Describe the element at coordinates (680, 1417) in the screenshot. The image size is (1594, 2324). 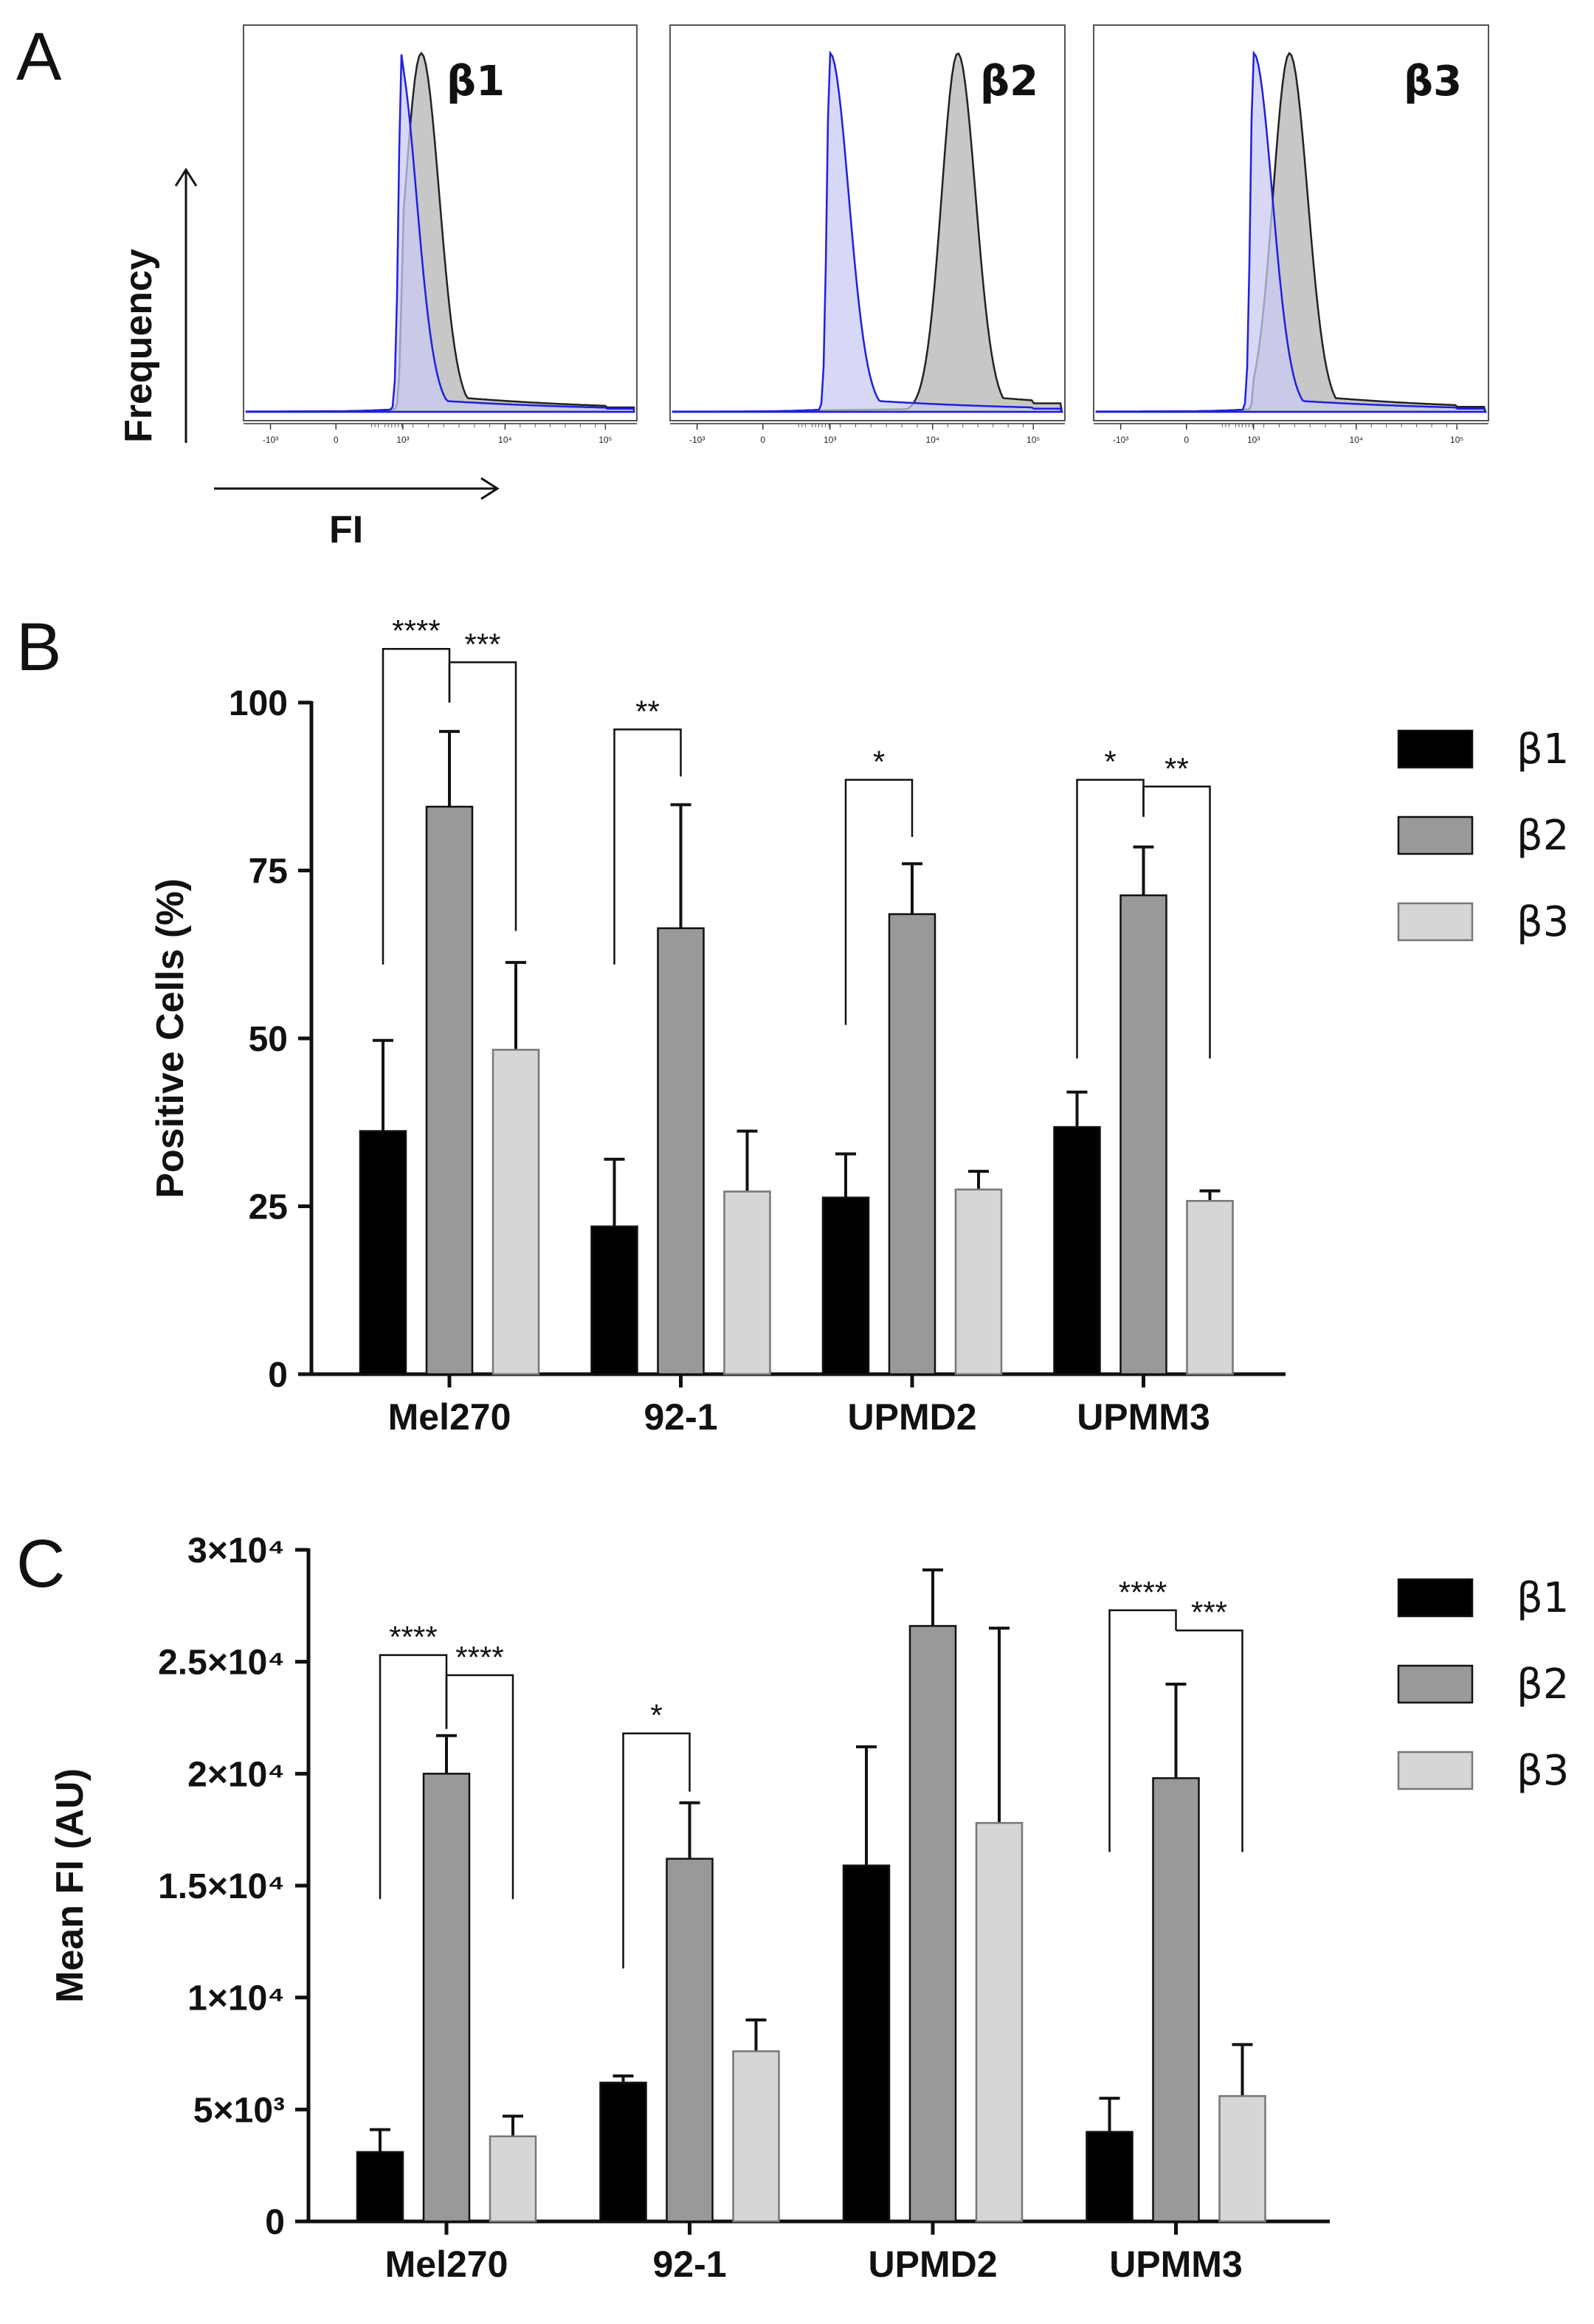
I see `category-label: 92-1` at that location.